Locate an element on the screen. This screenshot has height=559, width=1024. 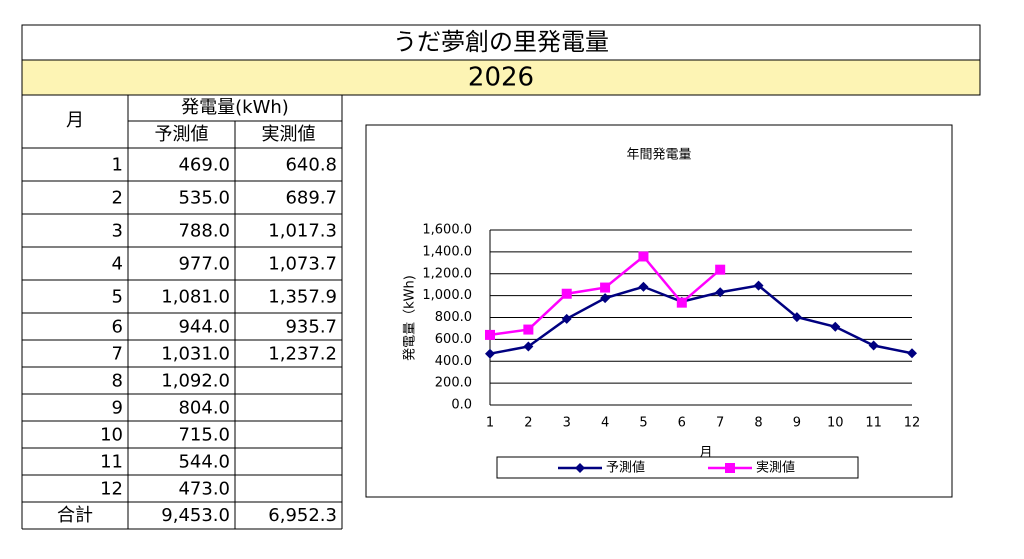
sheet-title: うだ夢創の里発電量 is located at coordinates (501, 42).